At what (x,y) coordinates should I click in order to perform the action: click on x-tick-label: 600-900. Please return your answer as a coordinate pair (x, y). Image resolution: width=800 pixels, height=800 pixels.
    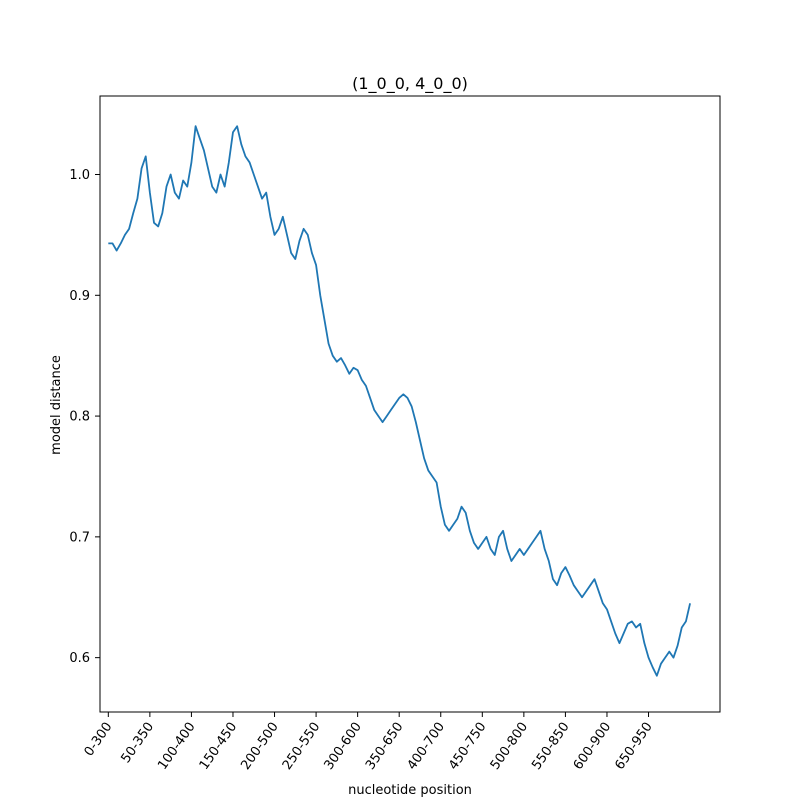
    Looking at the image, I should click on (592, 746).